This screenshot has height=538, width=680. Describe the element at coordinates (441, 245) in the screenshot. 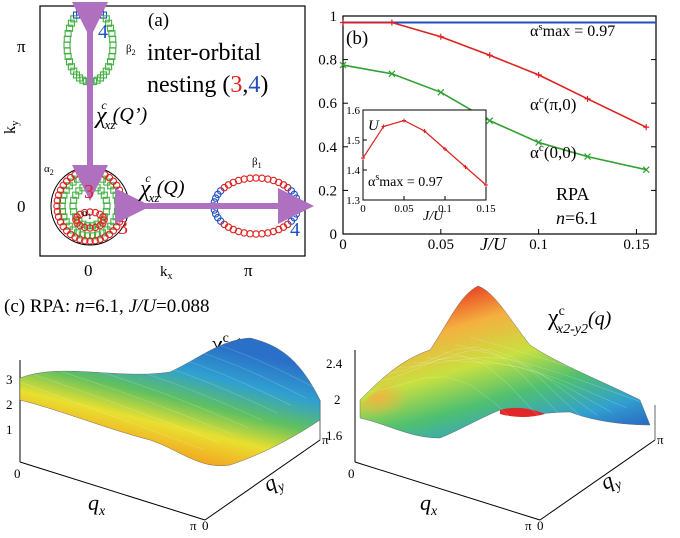

I see `panel-b-xtick-label: 0.05` at that location.